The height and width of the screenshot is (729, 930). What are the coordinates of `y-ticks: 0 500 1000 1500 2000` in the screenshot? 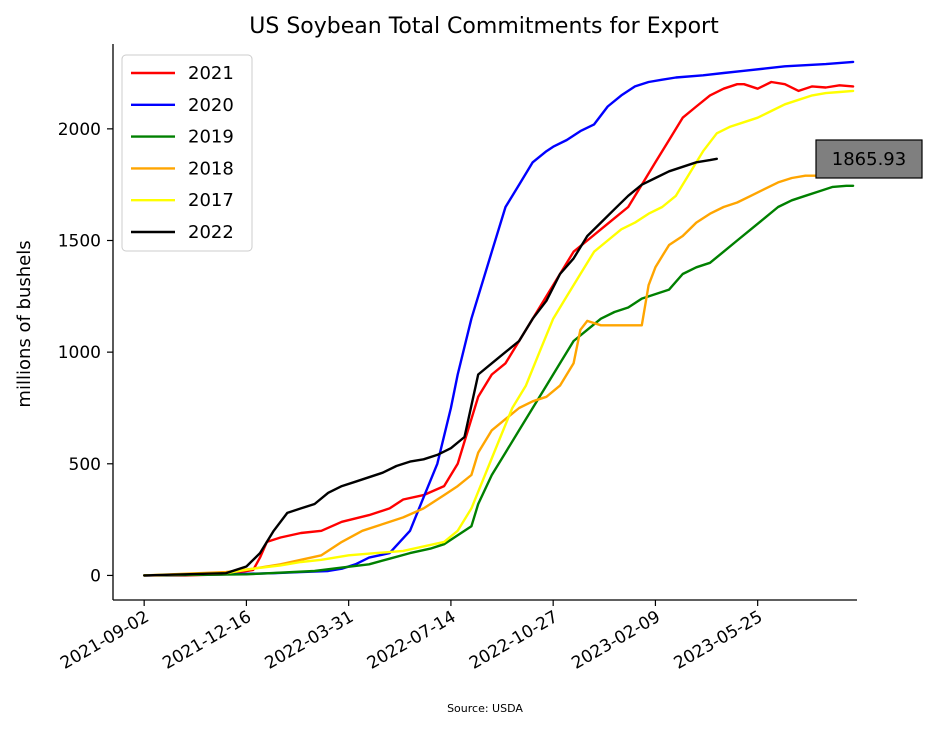 It's located at (85, 353).